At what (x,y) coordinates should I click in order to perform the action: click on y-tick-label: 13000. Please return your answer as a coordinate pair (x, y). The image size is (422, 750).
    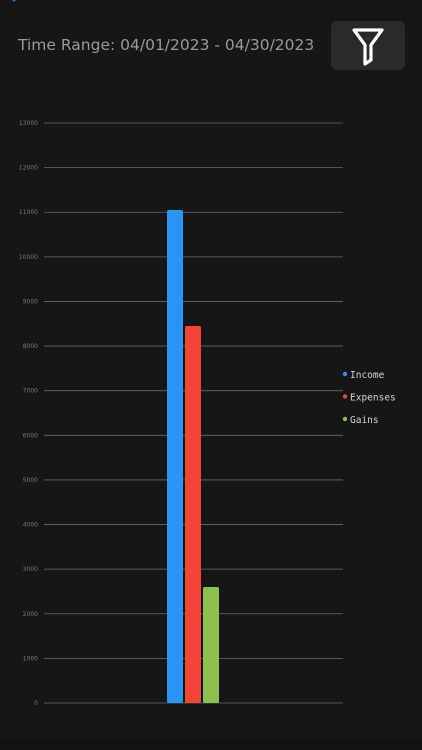
    Looking at the image, I should click on (28, 123).